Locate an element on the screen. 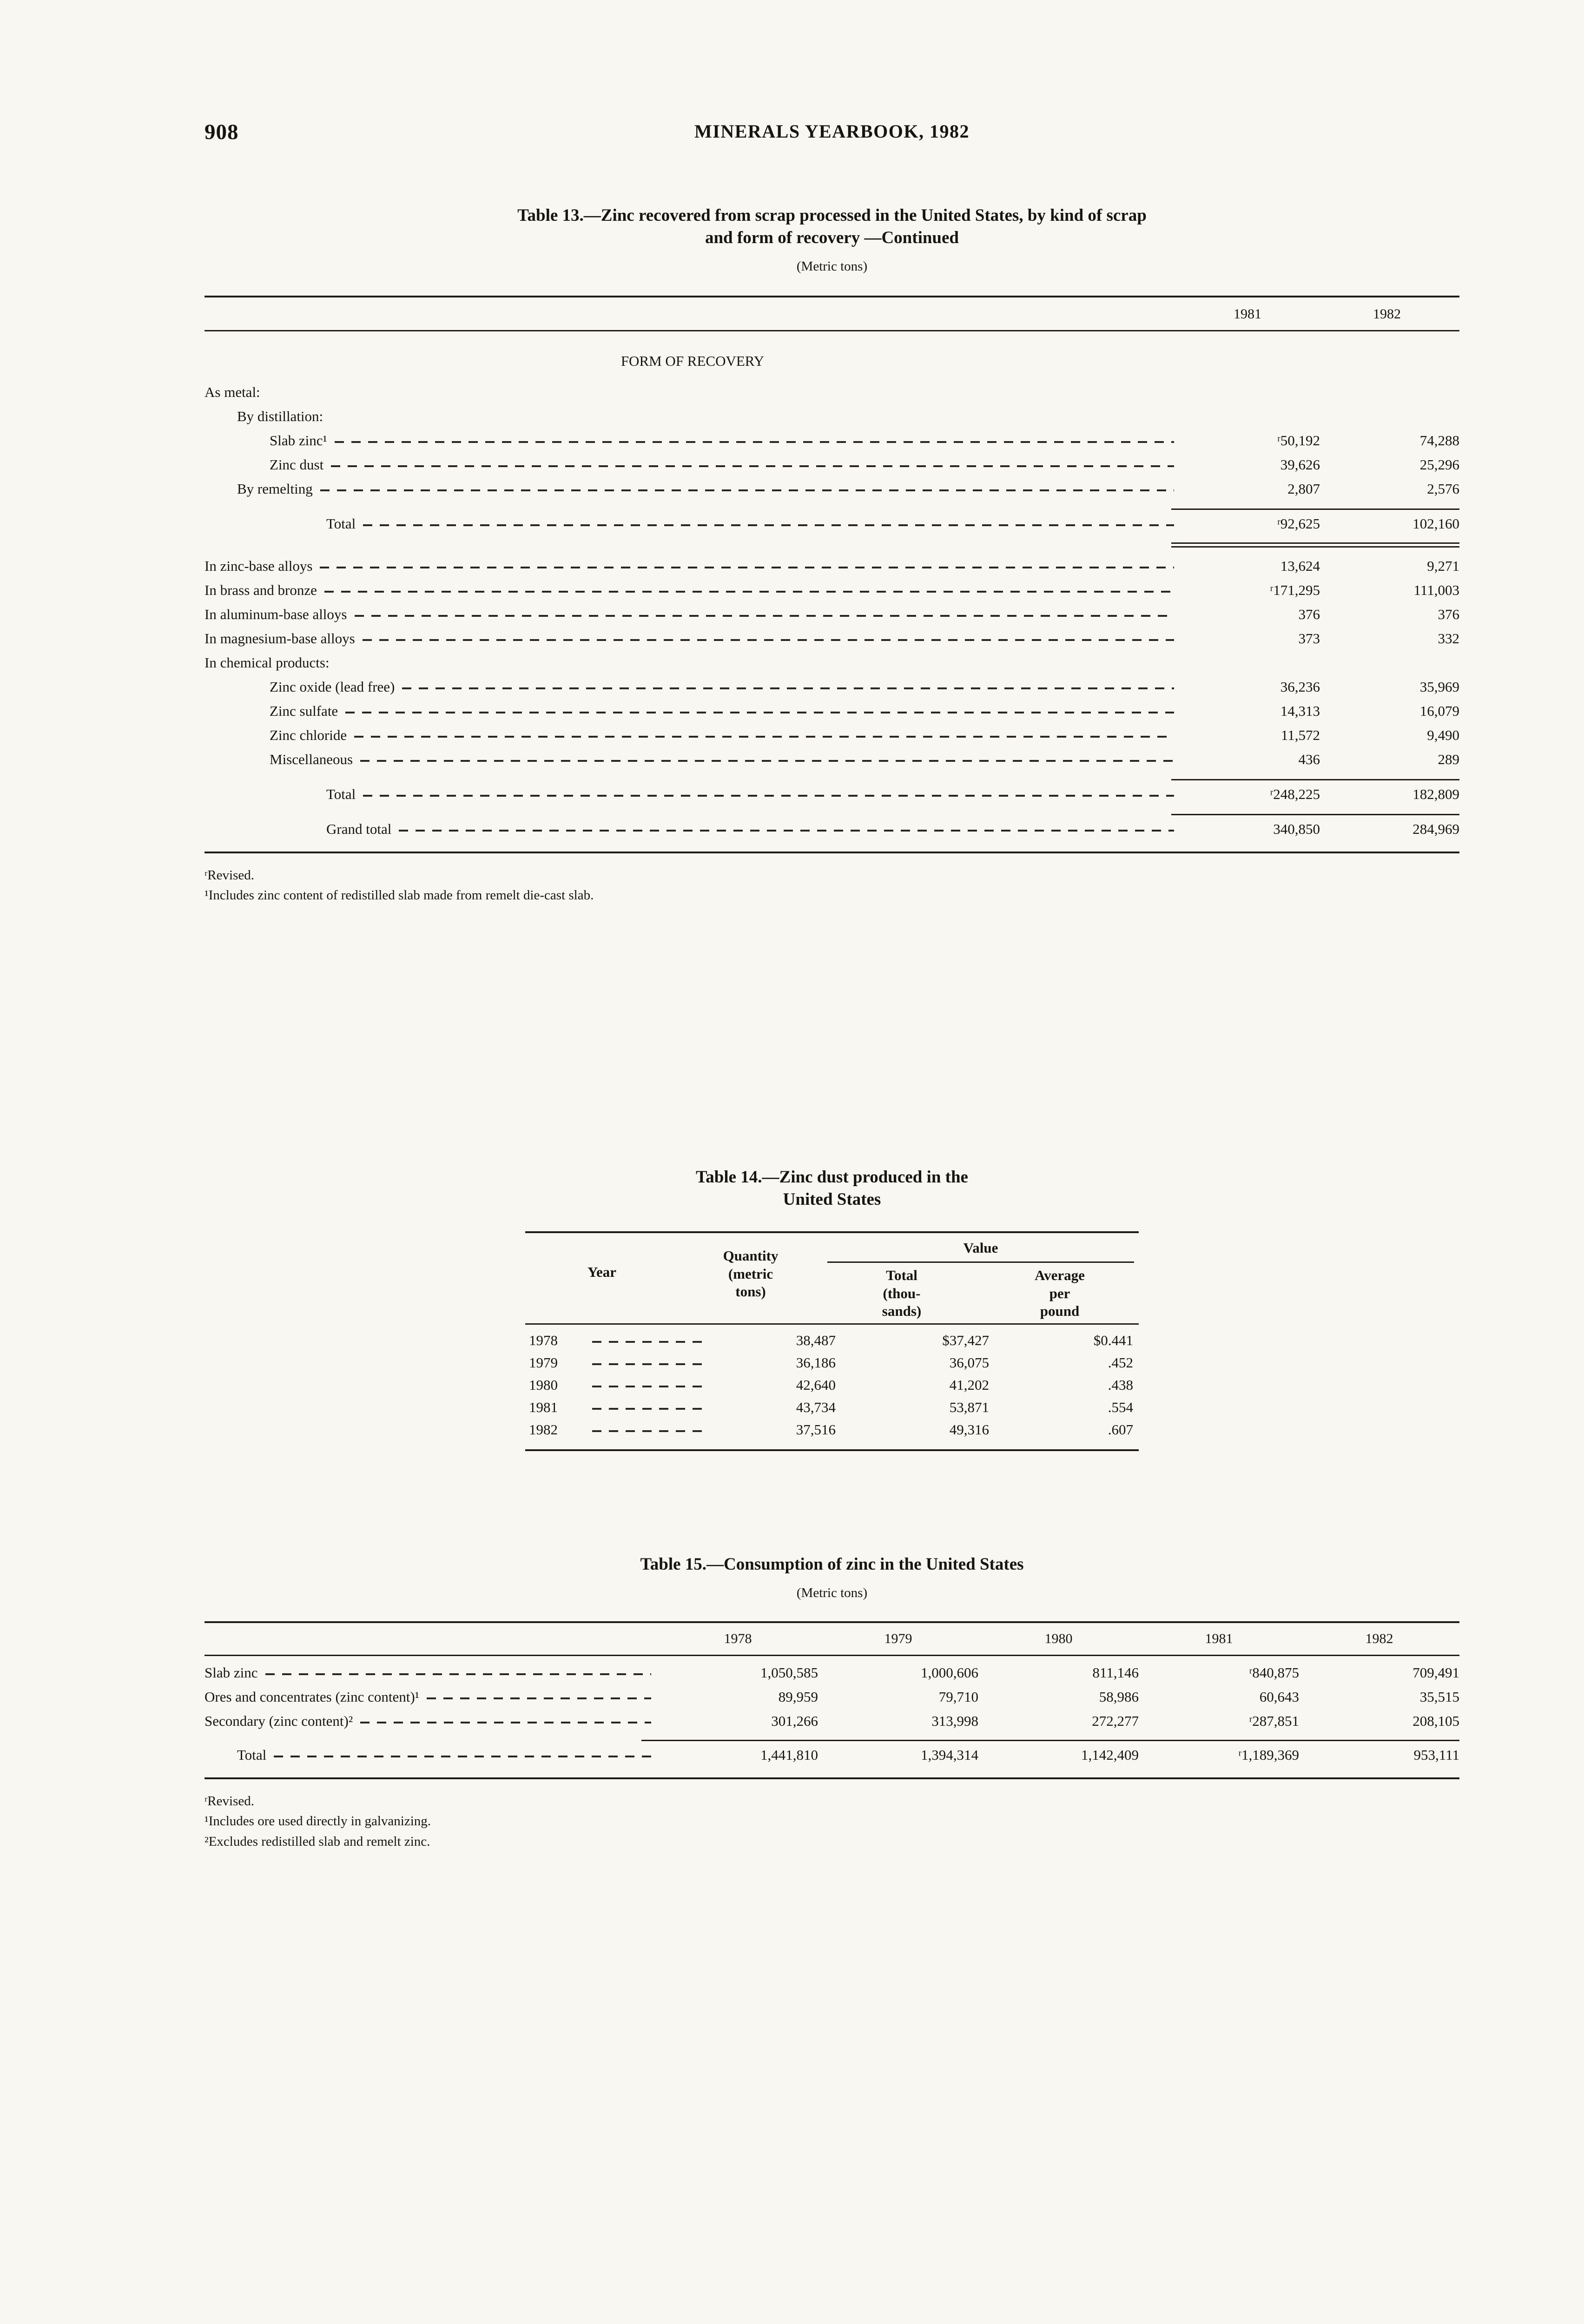 This screenshot has width=1584, height=2324. row-label: Zinc dust is located at coordinates (297, 464).